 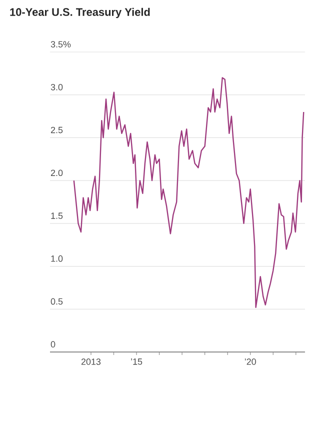 I want to click on y-tick-label: 0.5, so click(x=56, y=301).